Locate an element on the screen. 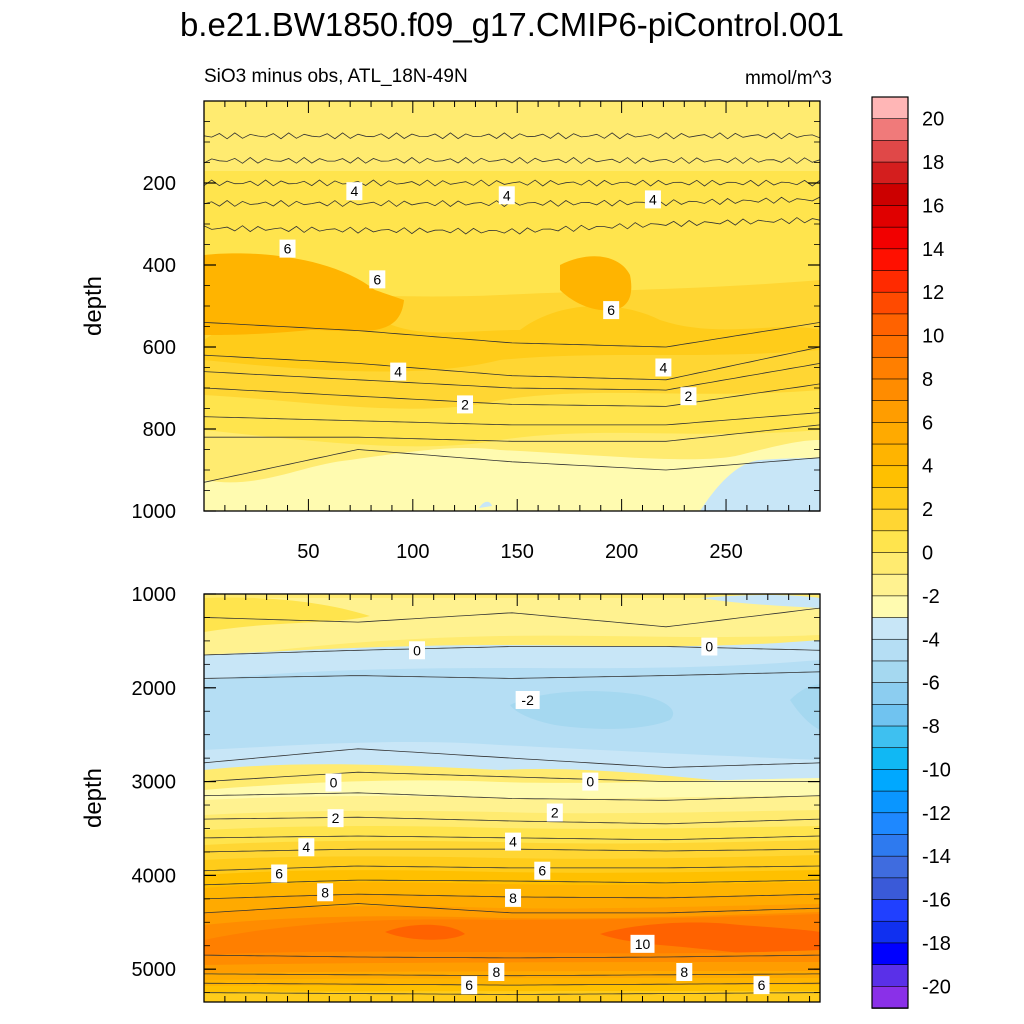  contour-label-text: -2 is located at coordinates (527, 700).